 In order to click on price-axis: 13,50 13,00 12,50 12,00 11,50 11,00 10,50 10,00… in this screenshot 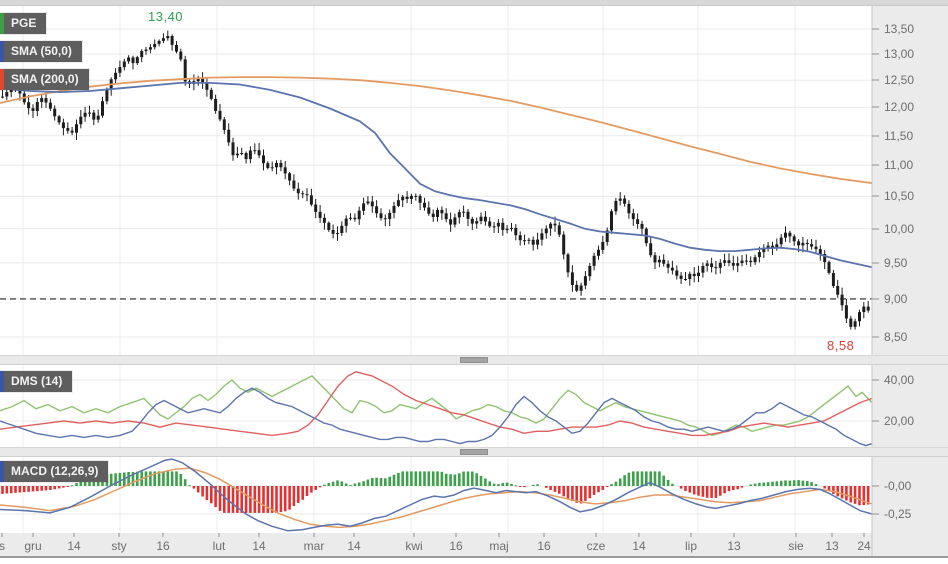, I will do `click(893, 271)`.